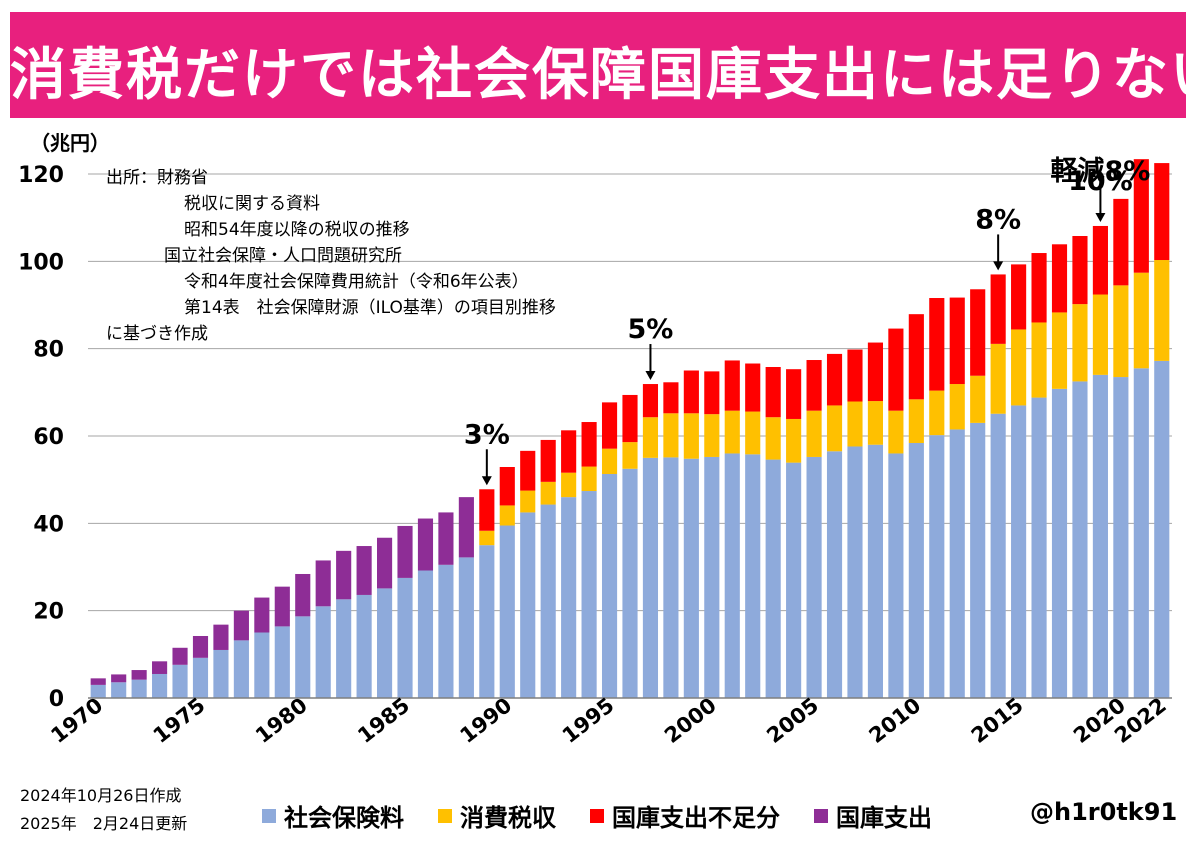 The image size is (1200, 848). What do you see at coordinates (487, 434) in the screenshot?
I see `annotation-label: 3%` at bounding box center [487, 434].